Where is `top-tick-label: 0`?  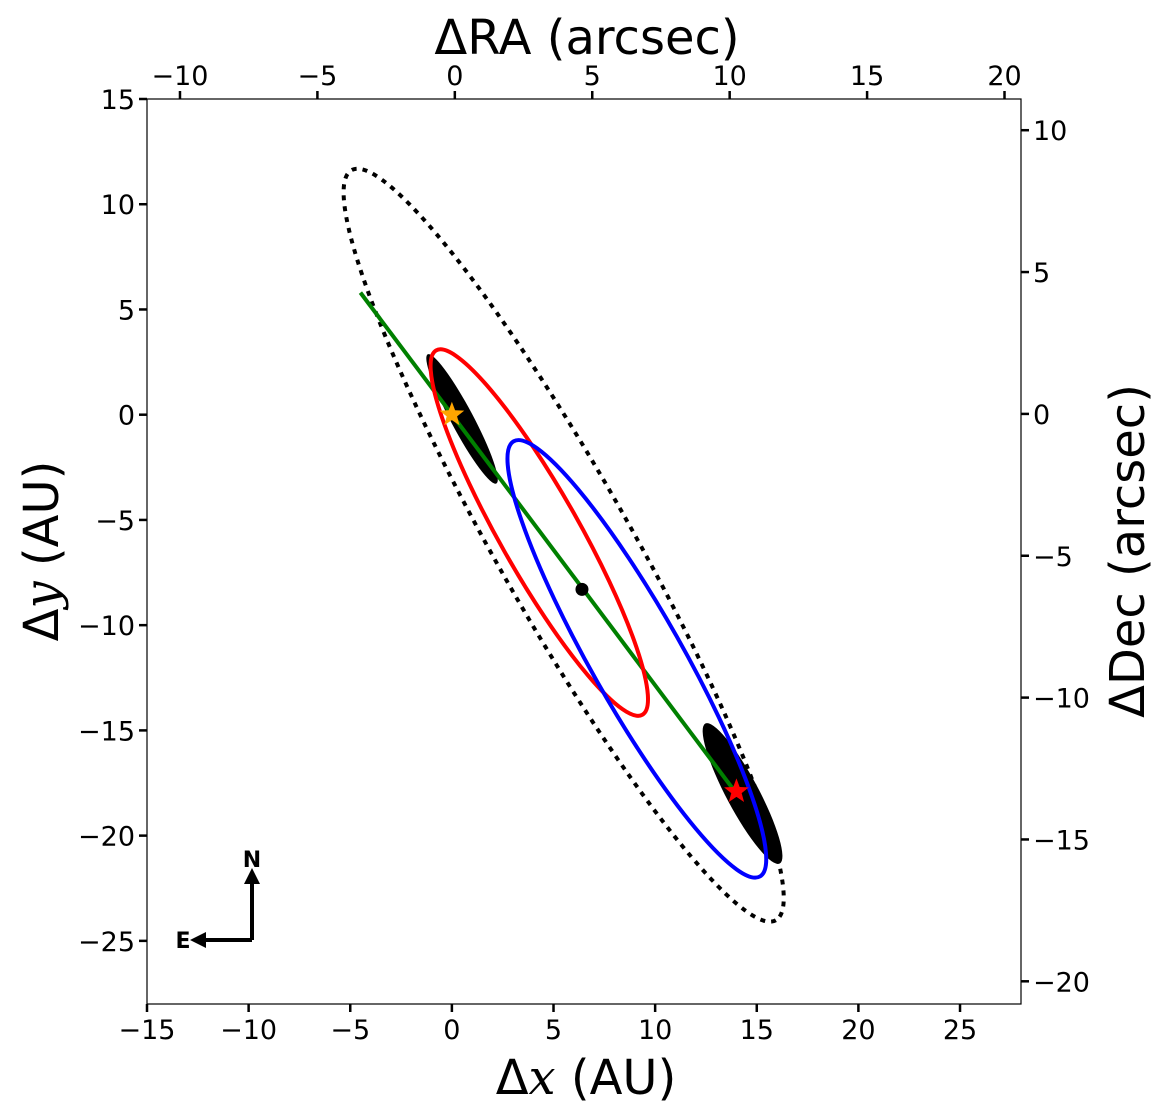
top-tick-label: 0 is located at coordinates (454, 76).